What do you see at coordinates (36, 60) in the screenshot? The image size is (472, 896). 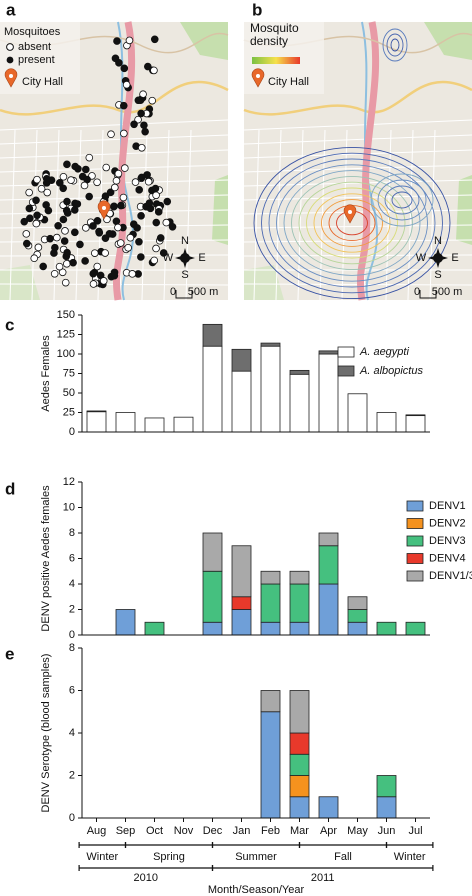 I see `legend-label: present` at bounding box center [36, 60].